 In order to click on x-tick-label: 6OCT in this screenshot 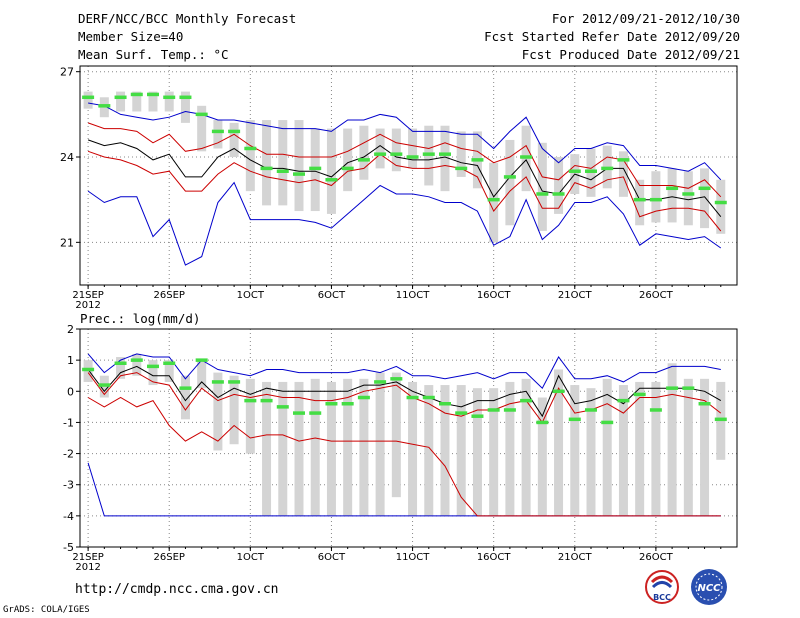, I will do `click(332, 295)`.